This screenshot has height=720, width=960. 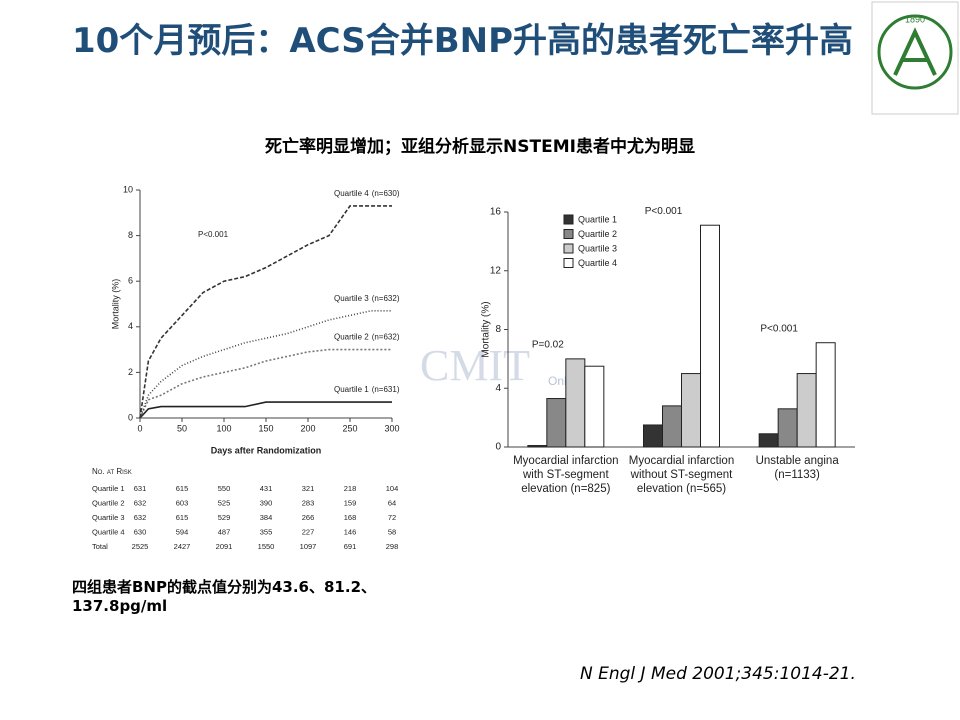 I want to click on risk-cell: 2427, so click(x=182, y=546).